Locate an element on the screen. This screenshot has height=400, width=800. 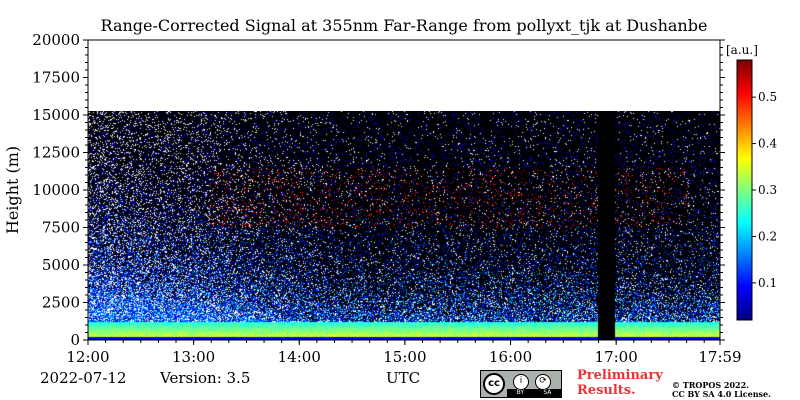
colorbar-tick-label: 0.4 is located at coordinates (767, 144).